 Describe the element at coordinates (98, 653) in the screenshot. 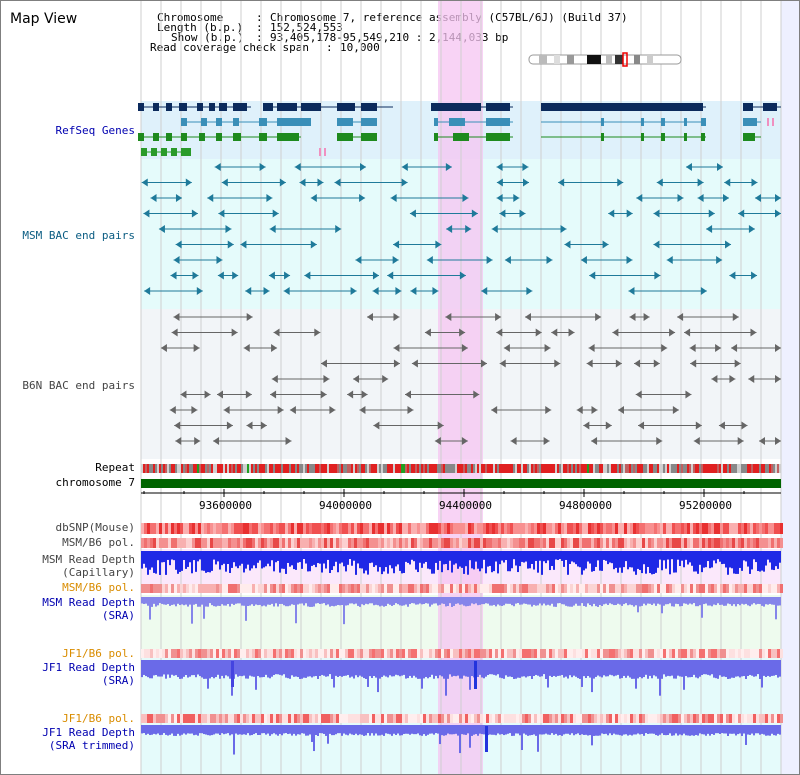

I see `track-label-jf1-pol: JF1/B6 pol.` at that location.